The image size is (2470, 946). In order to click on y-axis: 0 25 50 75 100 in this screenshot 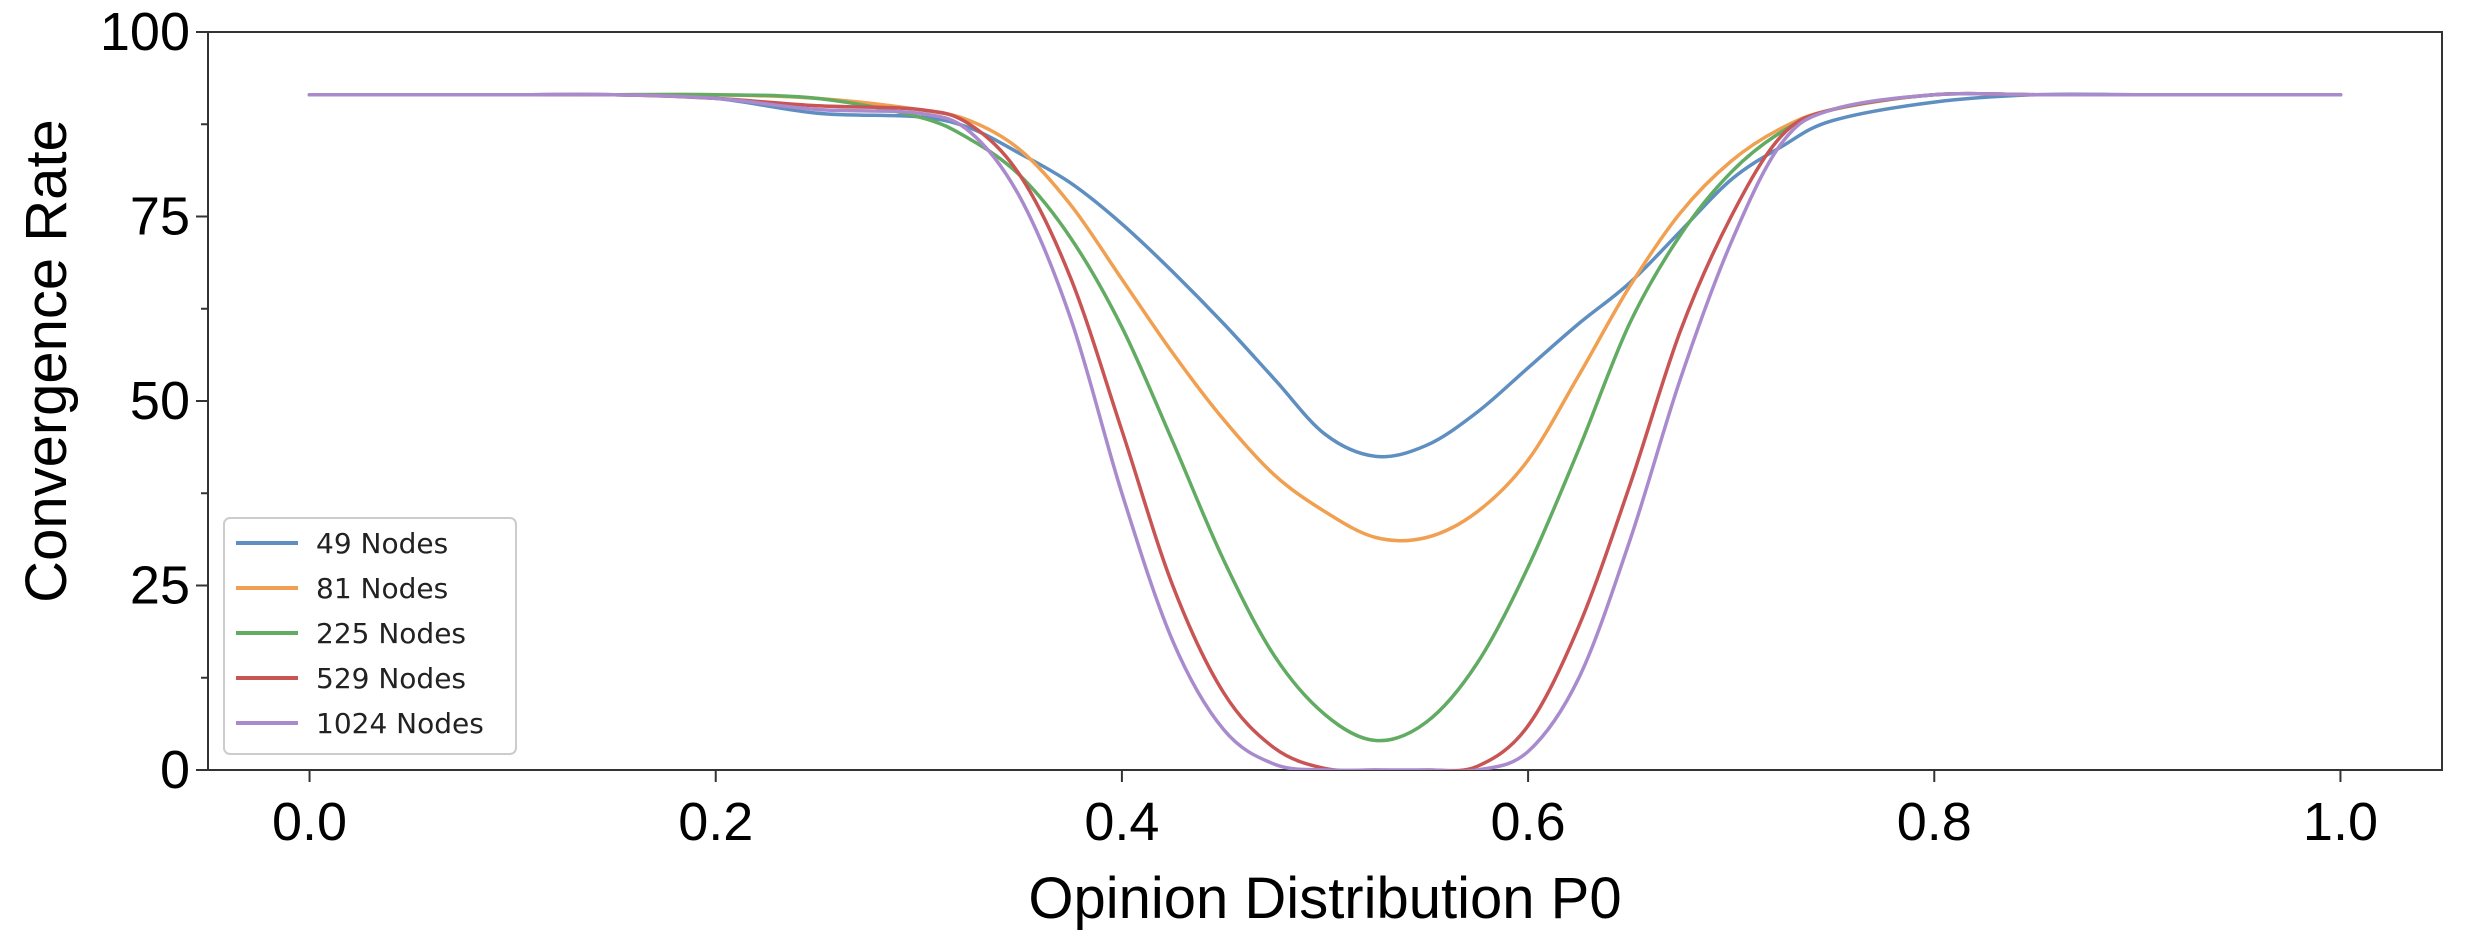, I will do `click(154, 401)`.